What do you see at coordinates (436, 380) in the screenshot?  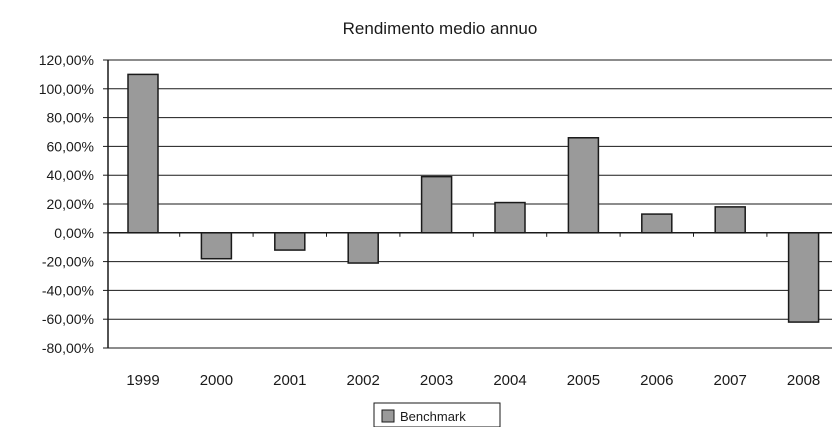 I see `x-tick-label: 2003` at bounding box center [436, 380].